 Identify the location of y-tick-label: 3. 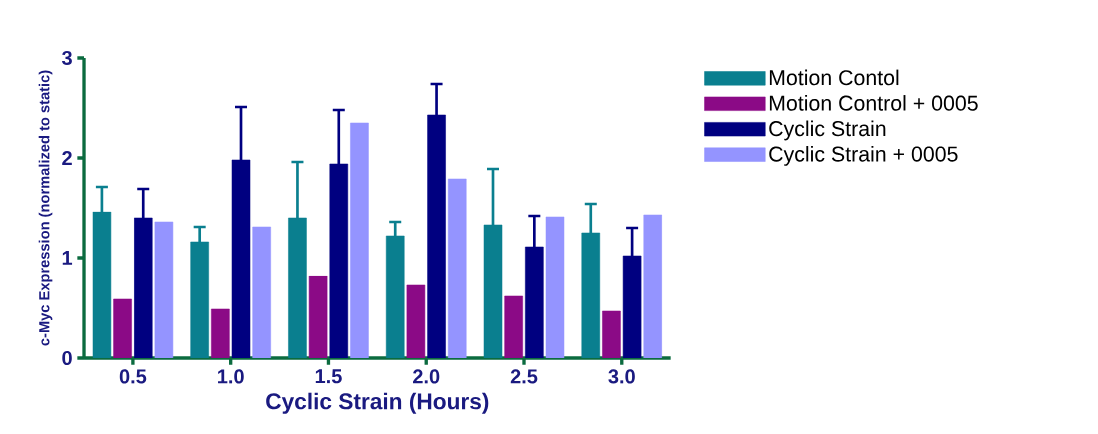
(66, 58).